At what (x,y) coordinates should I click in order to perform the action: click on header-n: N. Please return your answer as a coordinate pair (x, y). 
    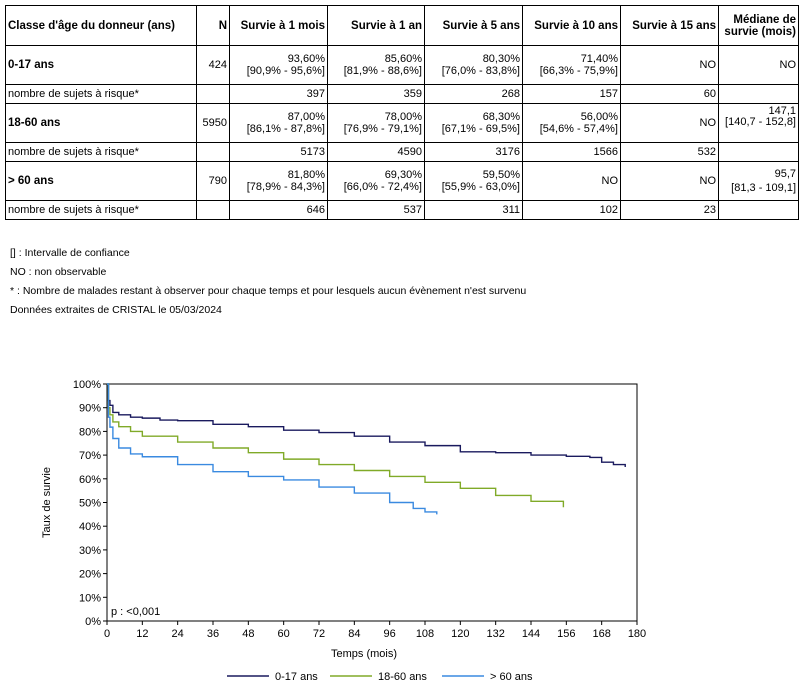
    Looking at the image, I should click on (213, 25).